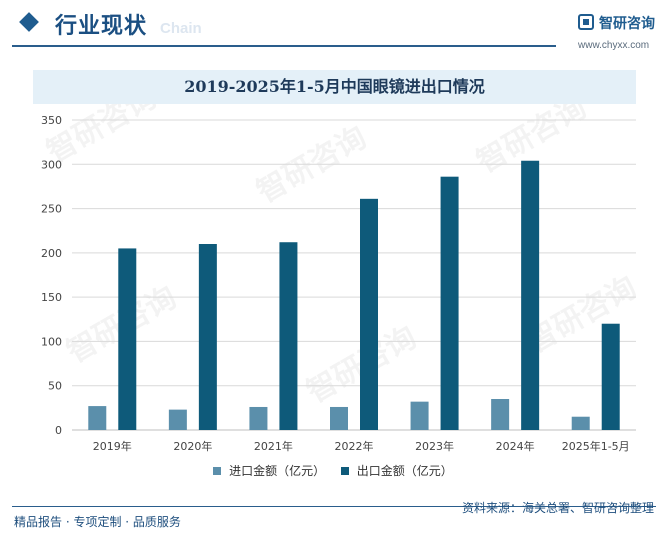 This screenshot has height=537, width=666. I want to click on page-header: 行业现状 Chain 智研咨询 www.chyxx.com, so click(333, 26).